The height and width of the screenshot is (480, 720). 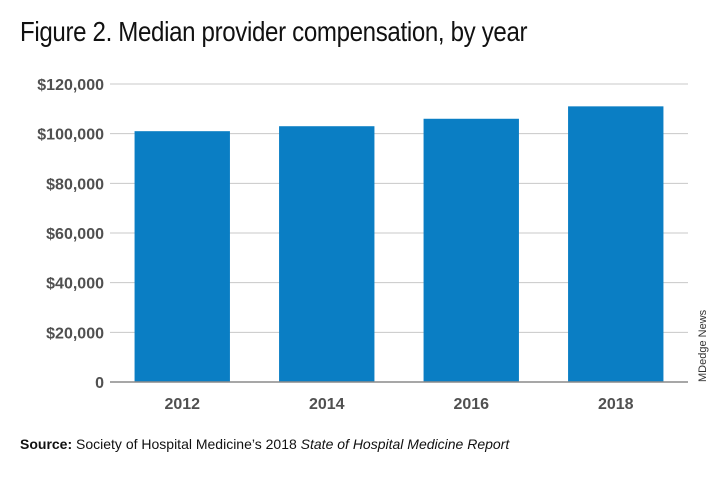 I want to click on y-tick-label: $80,000, so click(x=75, y=184).